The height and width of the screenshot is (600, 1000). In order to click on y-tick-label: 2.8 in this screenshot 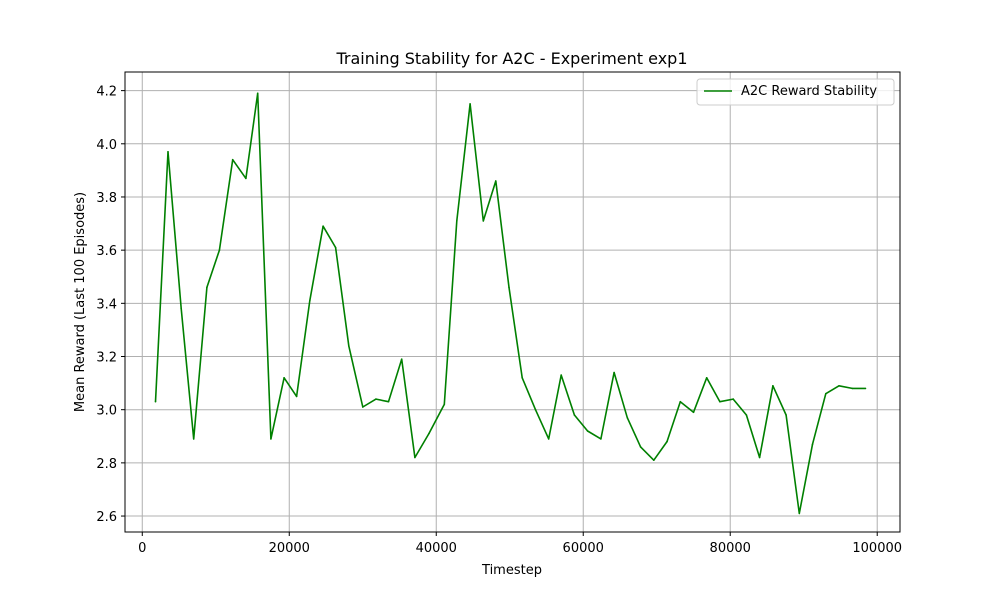, I will do `click(106, 464)`.